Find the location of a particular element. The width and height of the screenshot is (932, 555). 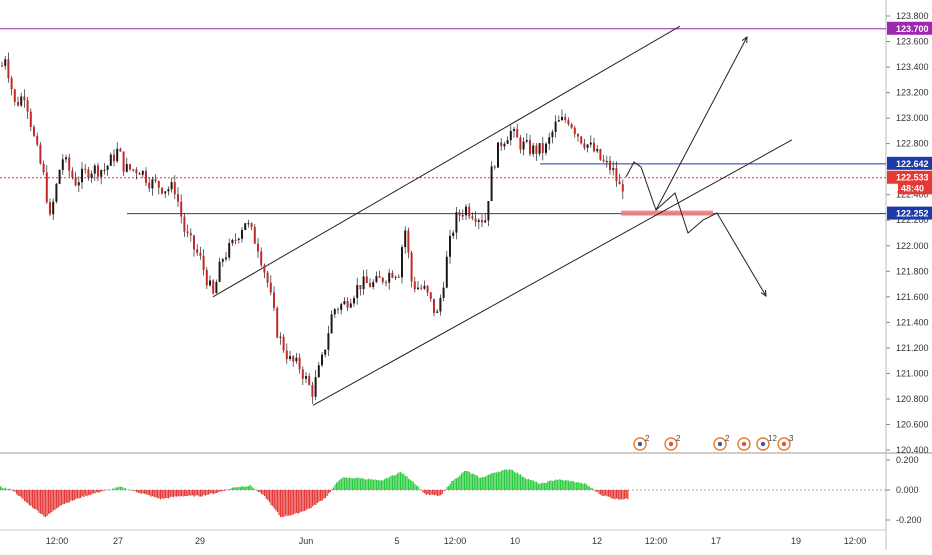

price-tick-label: 122.400 is located at coordinates (912, 195).